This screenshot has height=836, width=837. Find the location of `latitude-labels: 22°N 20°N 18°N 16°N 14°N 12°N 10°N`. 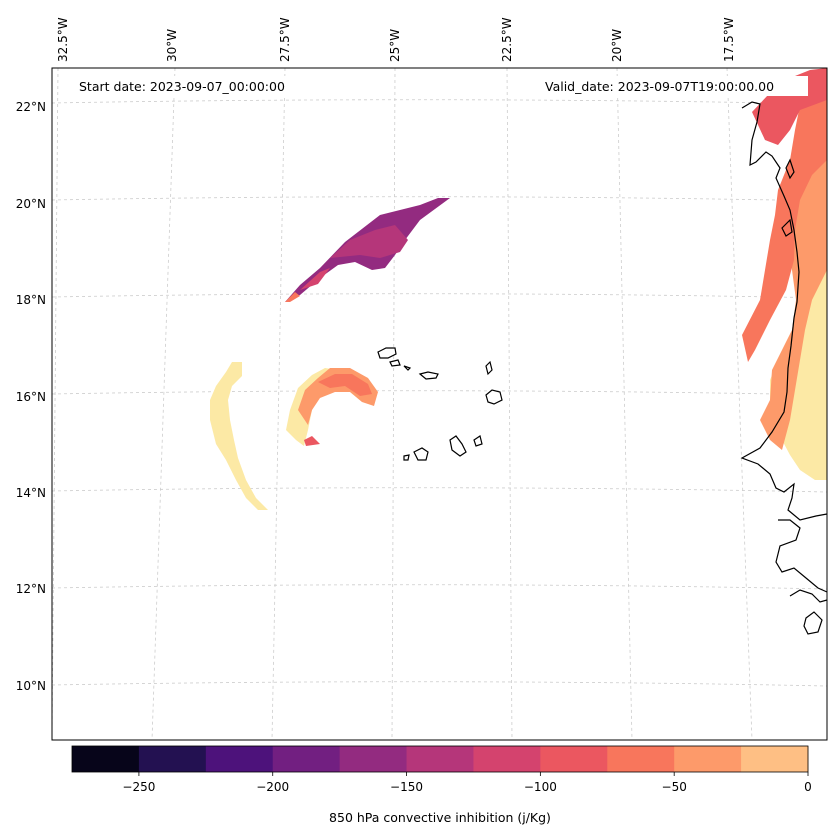

latitude-labels: 22°N 20°N 18°N 16°N 14°N 12°N 10°N is located at coordinates (31, 396).